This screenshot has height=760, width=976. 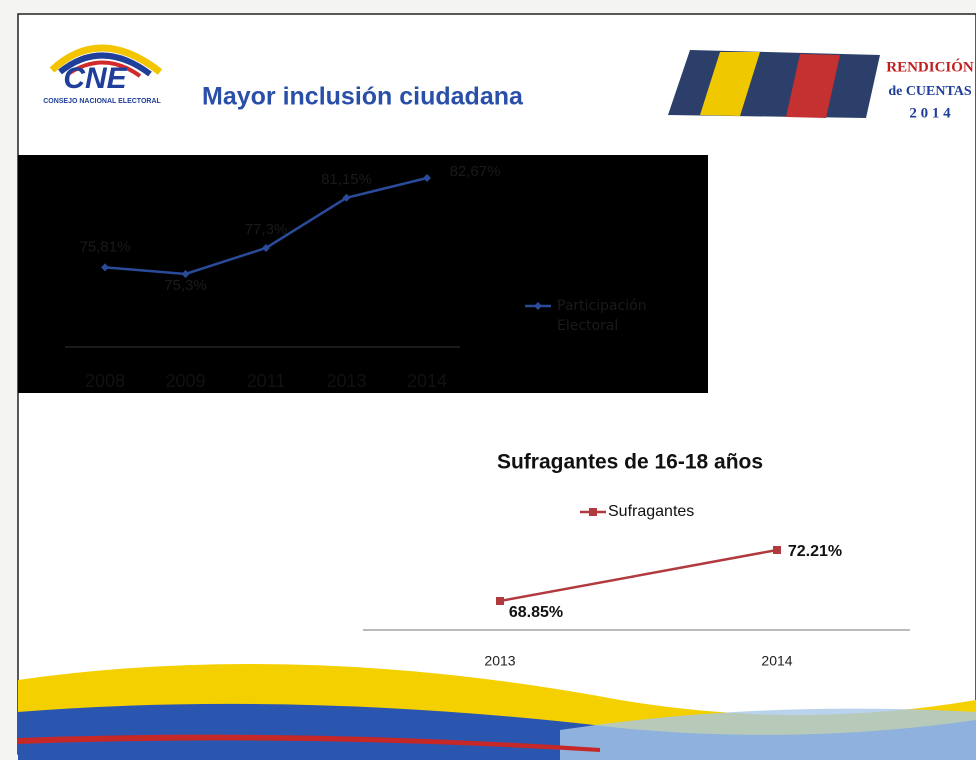 What do you see at coordinates (602, 316) in the screenshot?
I see `legend-label: Participación Electoral` at bounding box center [602, 316].